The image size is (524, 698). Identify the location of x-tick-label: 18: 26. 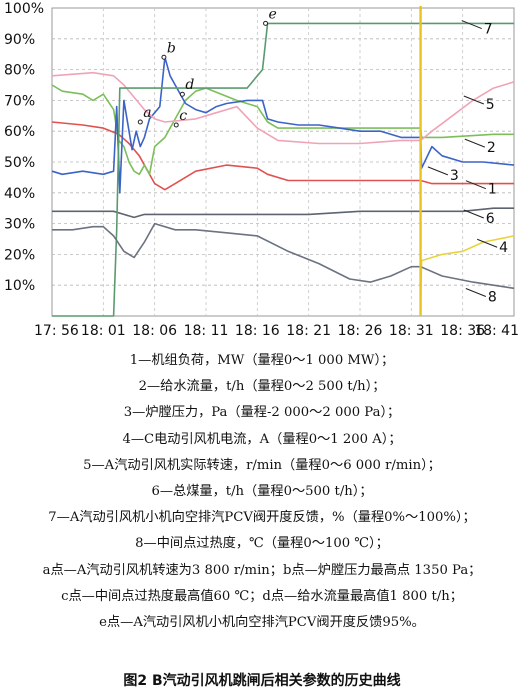
(360, 331).